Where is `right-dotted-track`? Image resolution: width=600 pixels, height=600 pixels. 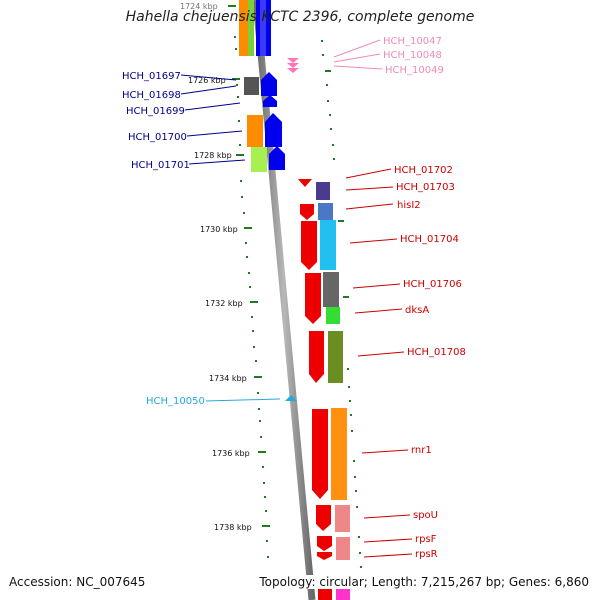
right-dotted-track is located at coordinates (341, 304).